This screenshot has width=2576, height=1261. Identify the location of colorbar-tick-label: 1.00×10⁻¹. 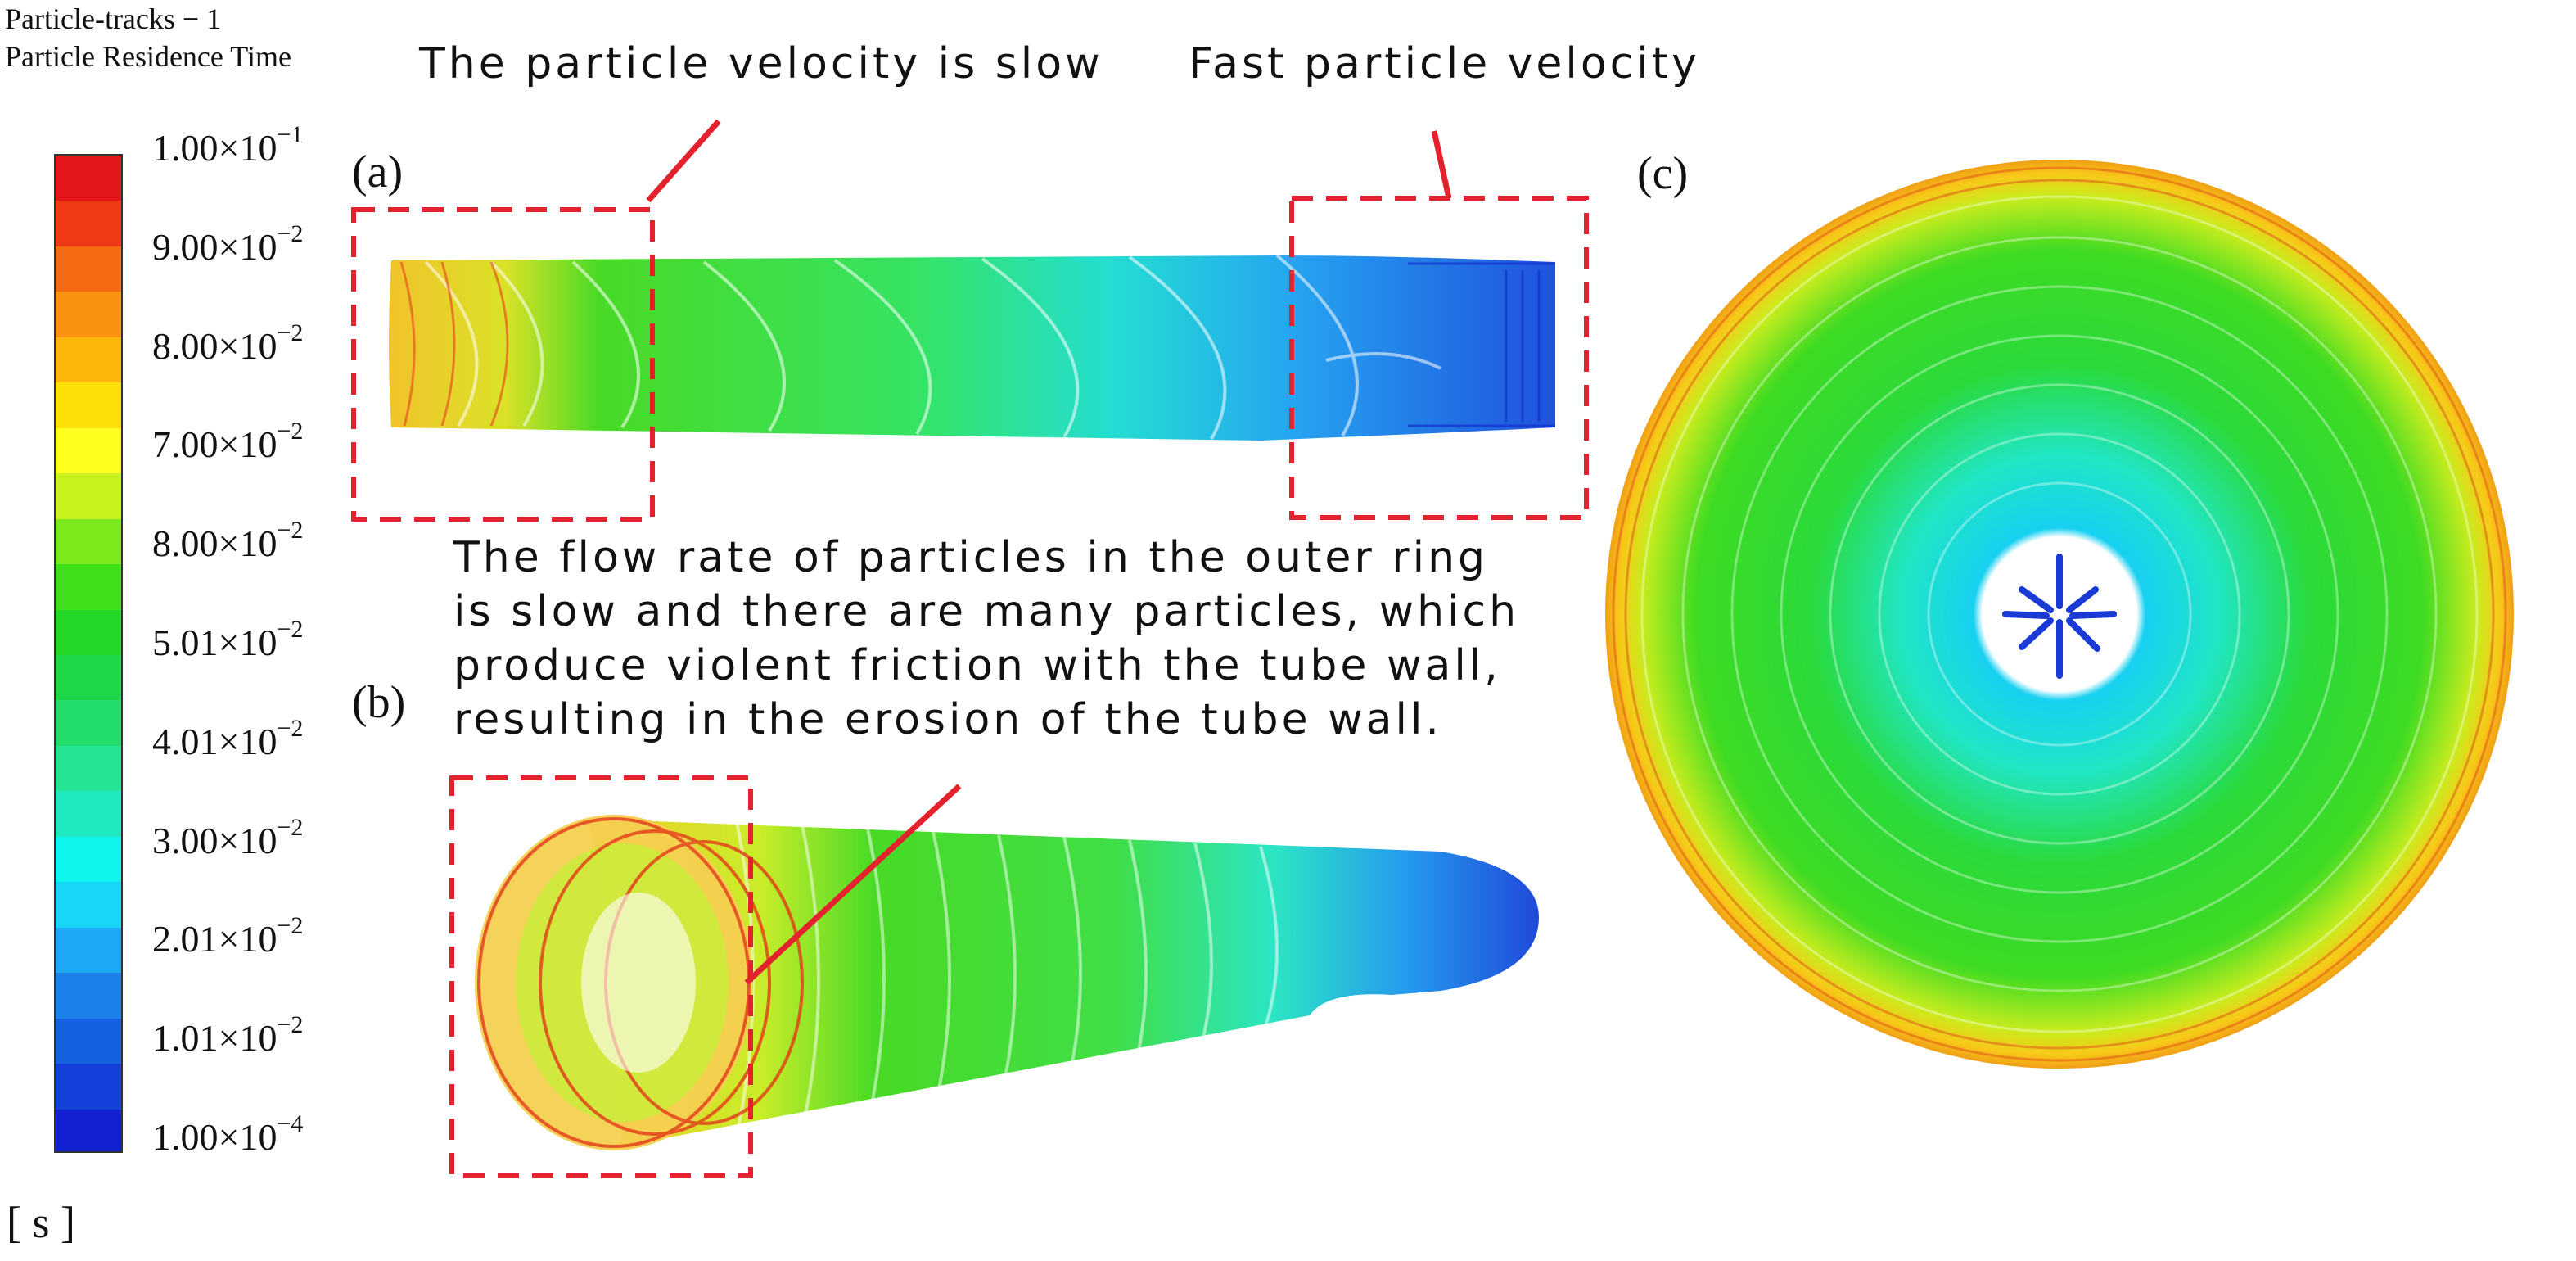
(228, 145).